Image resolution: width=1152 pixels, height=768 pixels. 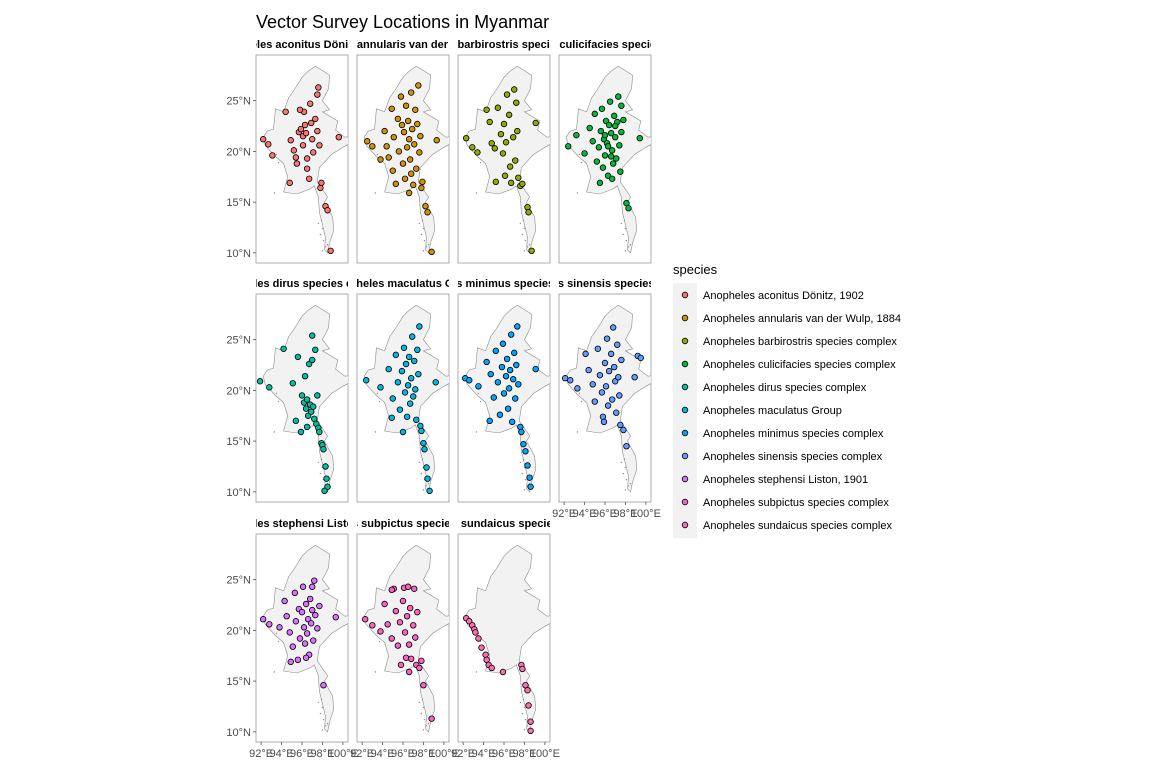 What do you see at coordinates (238, 581) in the screenshot?
I see `y-tick-label: 25°N` at bounding box center [238, 581].